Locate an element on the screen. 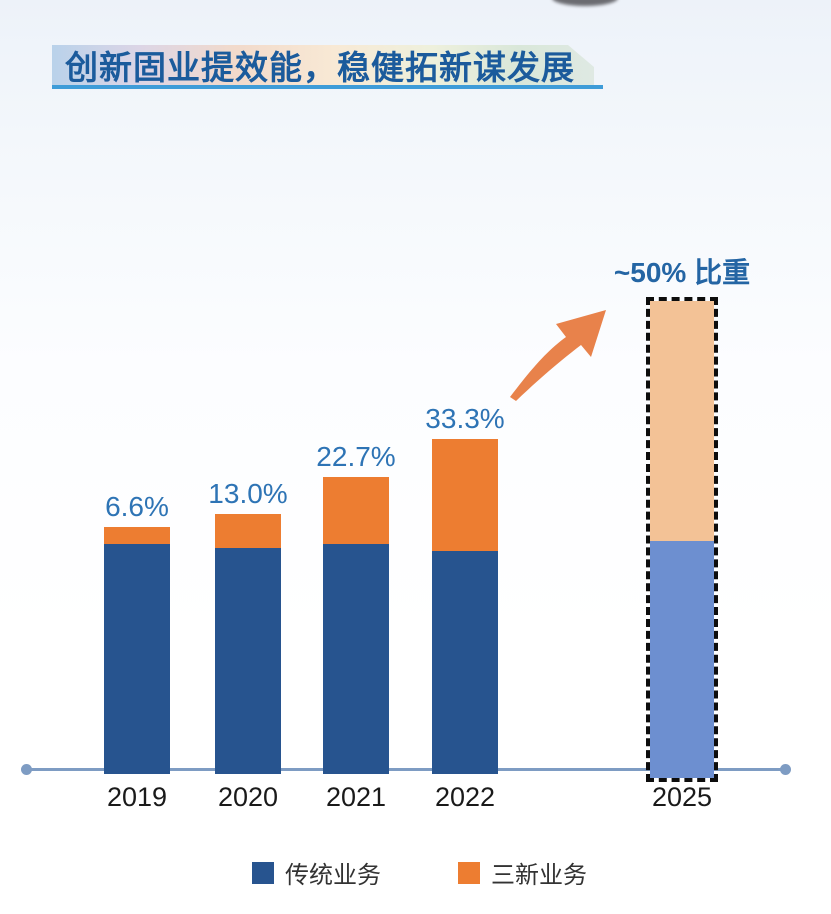  segment-traditional-business-2021 is located at coordinates (356, 659).